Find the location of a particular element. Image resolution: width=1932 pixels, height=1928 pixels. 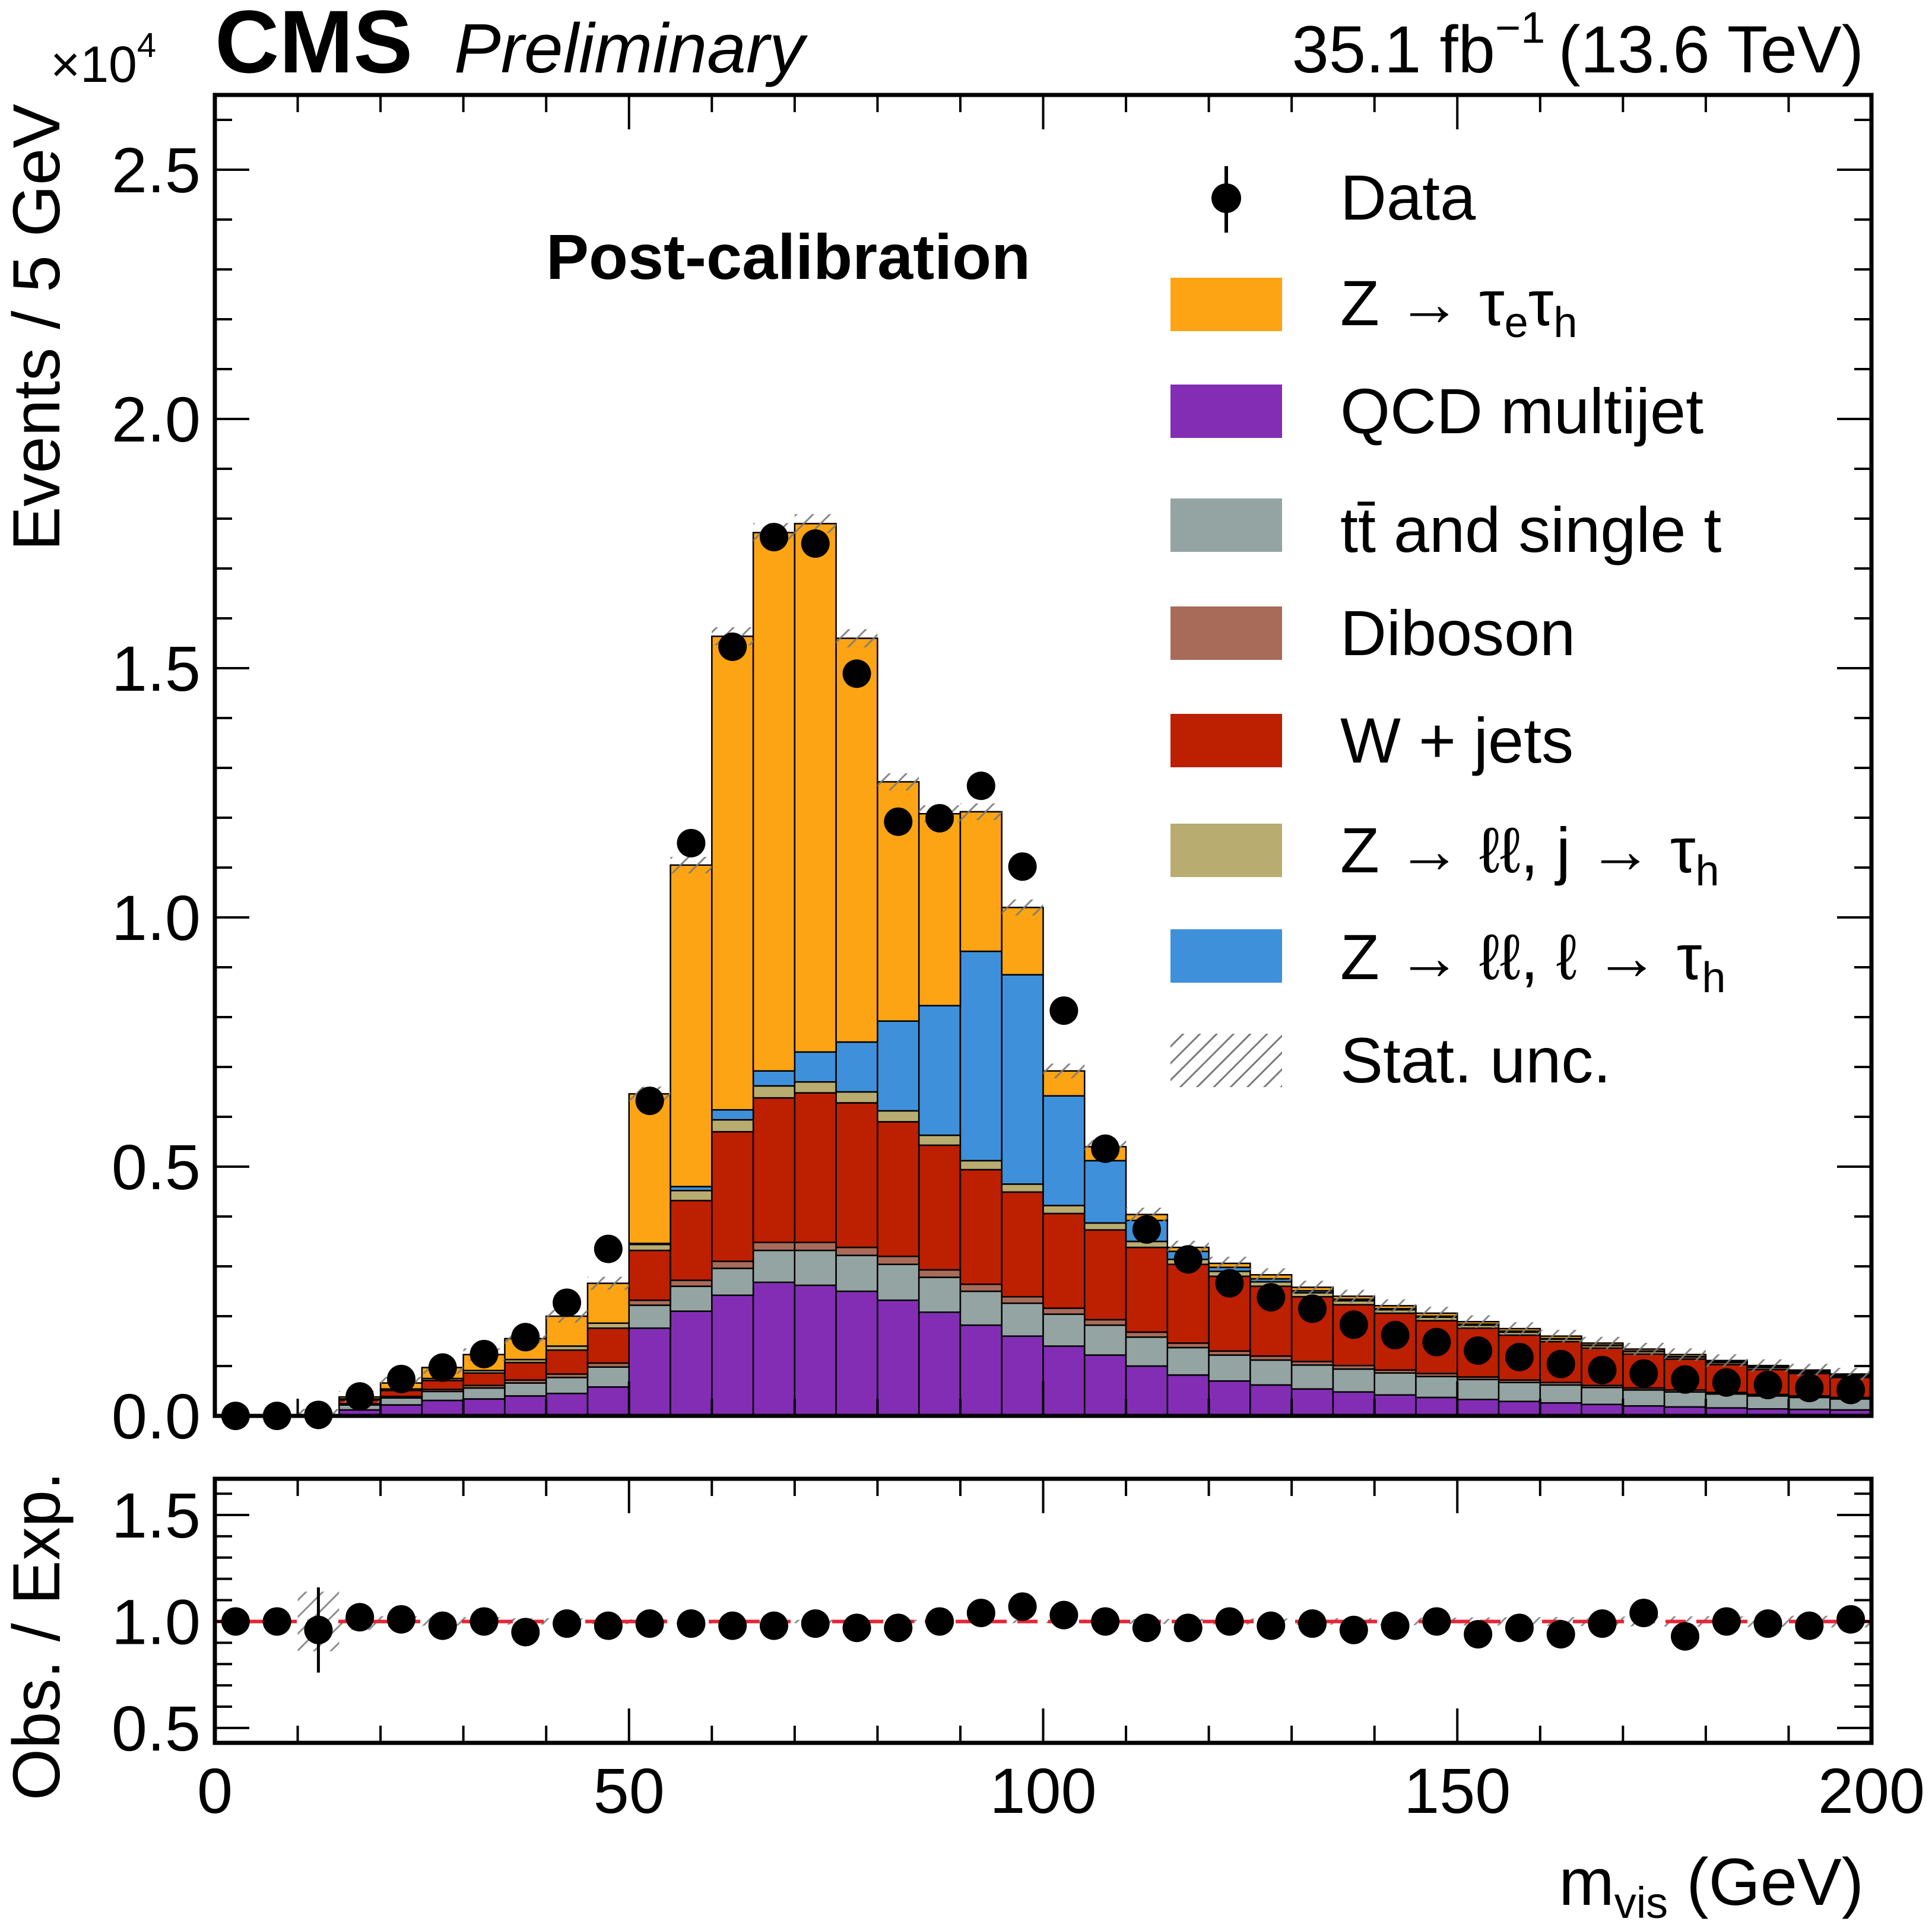

lumi-exponent: −1 is located at coordinates (1520, 27).